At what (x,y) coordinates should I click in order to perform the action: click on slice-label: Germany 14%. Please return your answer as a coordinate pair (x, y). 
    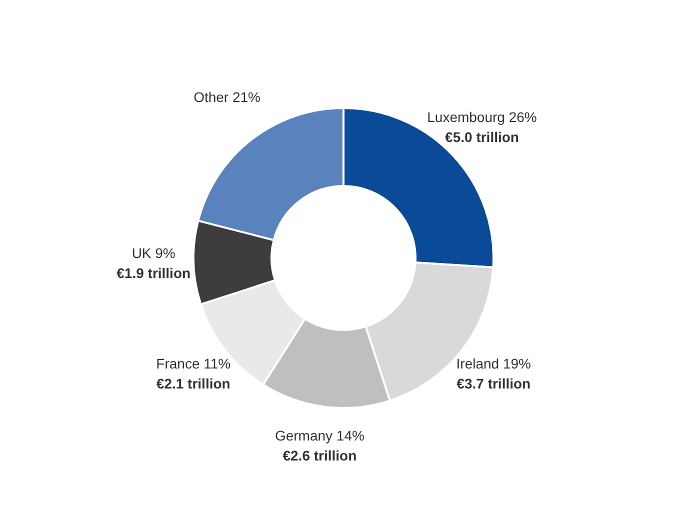
    Looking at the image, I should click on (319, 436).